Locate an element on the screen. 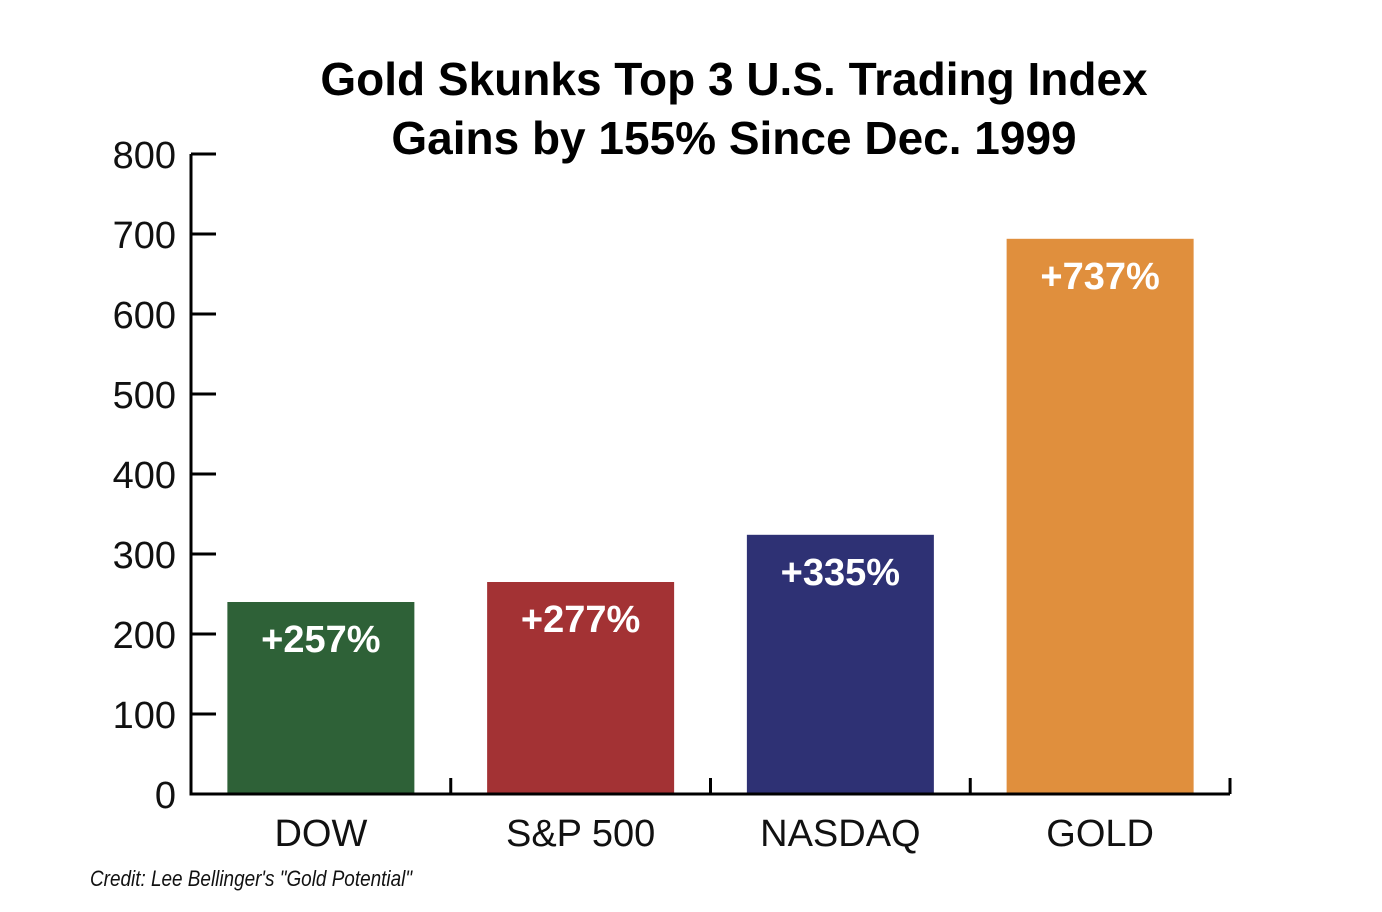 Image resolution: width=1382 pixels, height=912 pixels. y-tick-label: 700 is located at coordinates (144, 236).